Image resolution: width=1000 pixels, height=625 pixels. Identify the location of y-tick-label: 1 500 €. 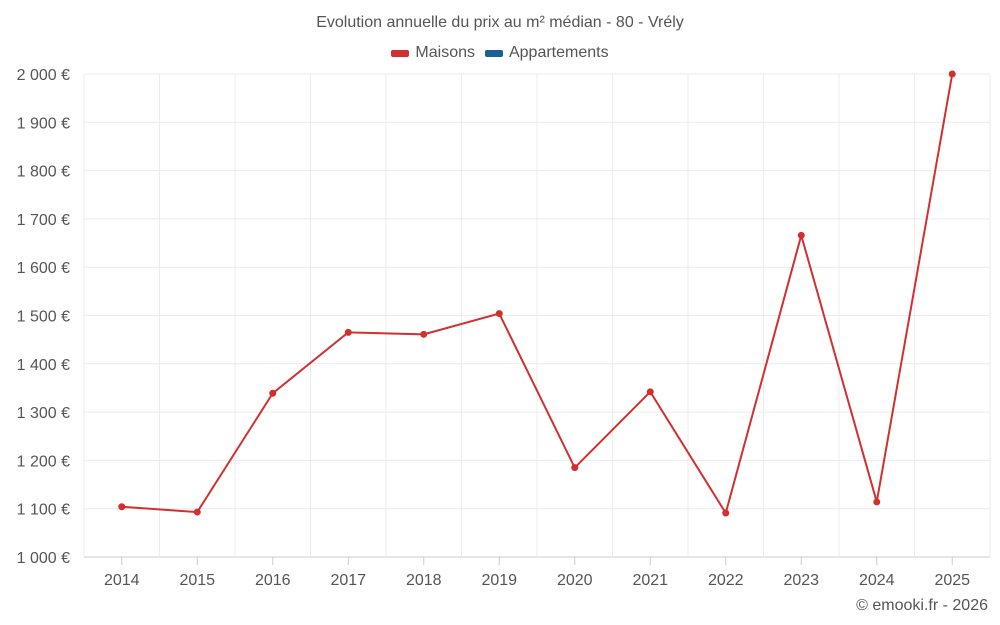
(43, 317).